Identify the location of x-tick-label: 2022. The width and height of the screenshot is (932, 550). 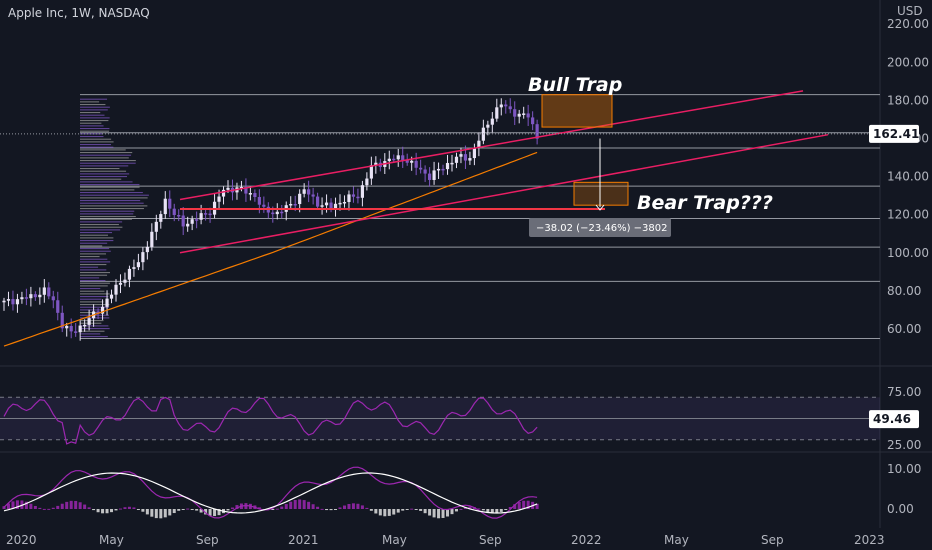
(586, 540).